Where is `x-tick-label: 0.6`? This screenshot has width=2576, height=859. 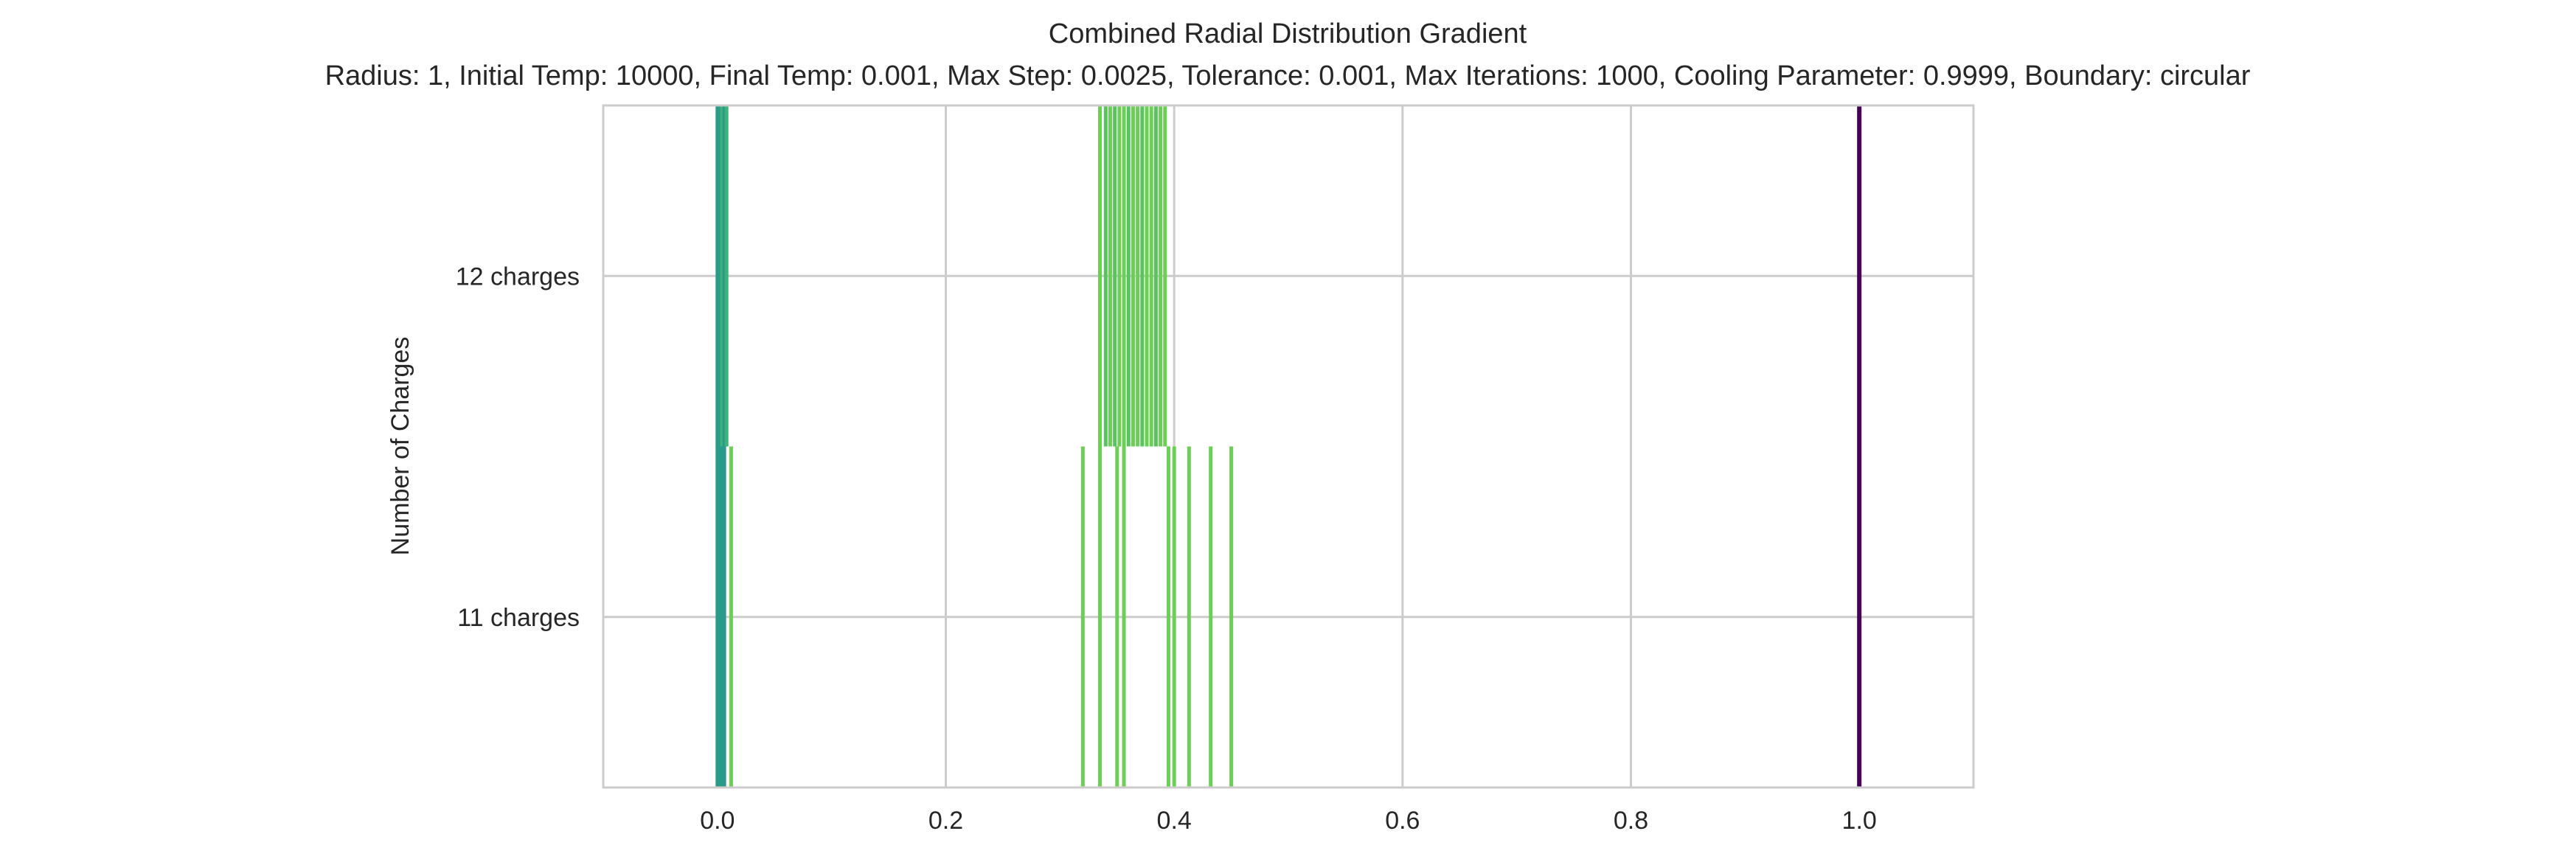 x-tick-label: 0.6 is located at coordinates (1402, 821).